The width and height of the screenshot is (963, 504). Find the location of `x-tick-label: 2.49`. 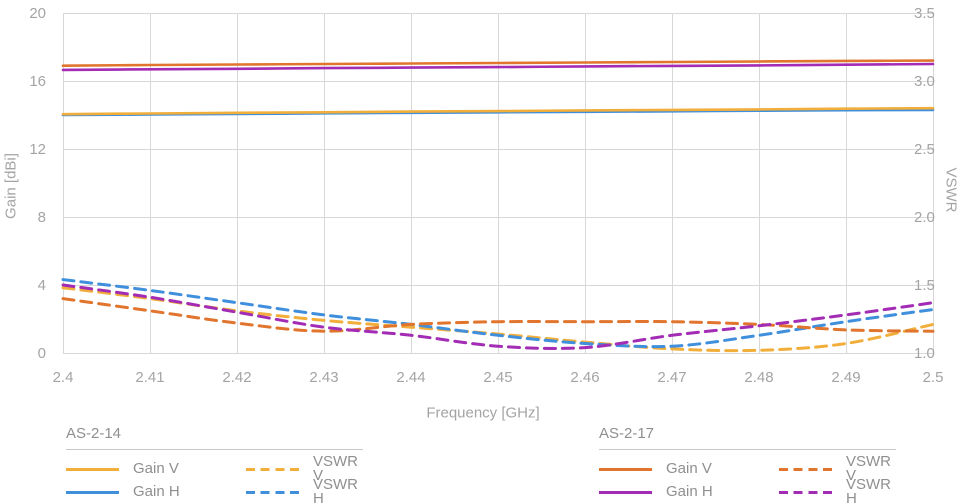

x-tick-label: 2.49 is located at coordinates (845, 377).